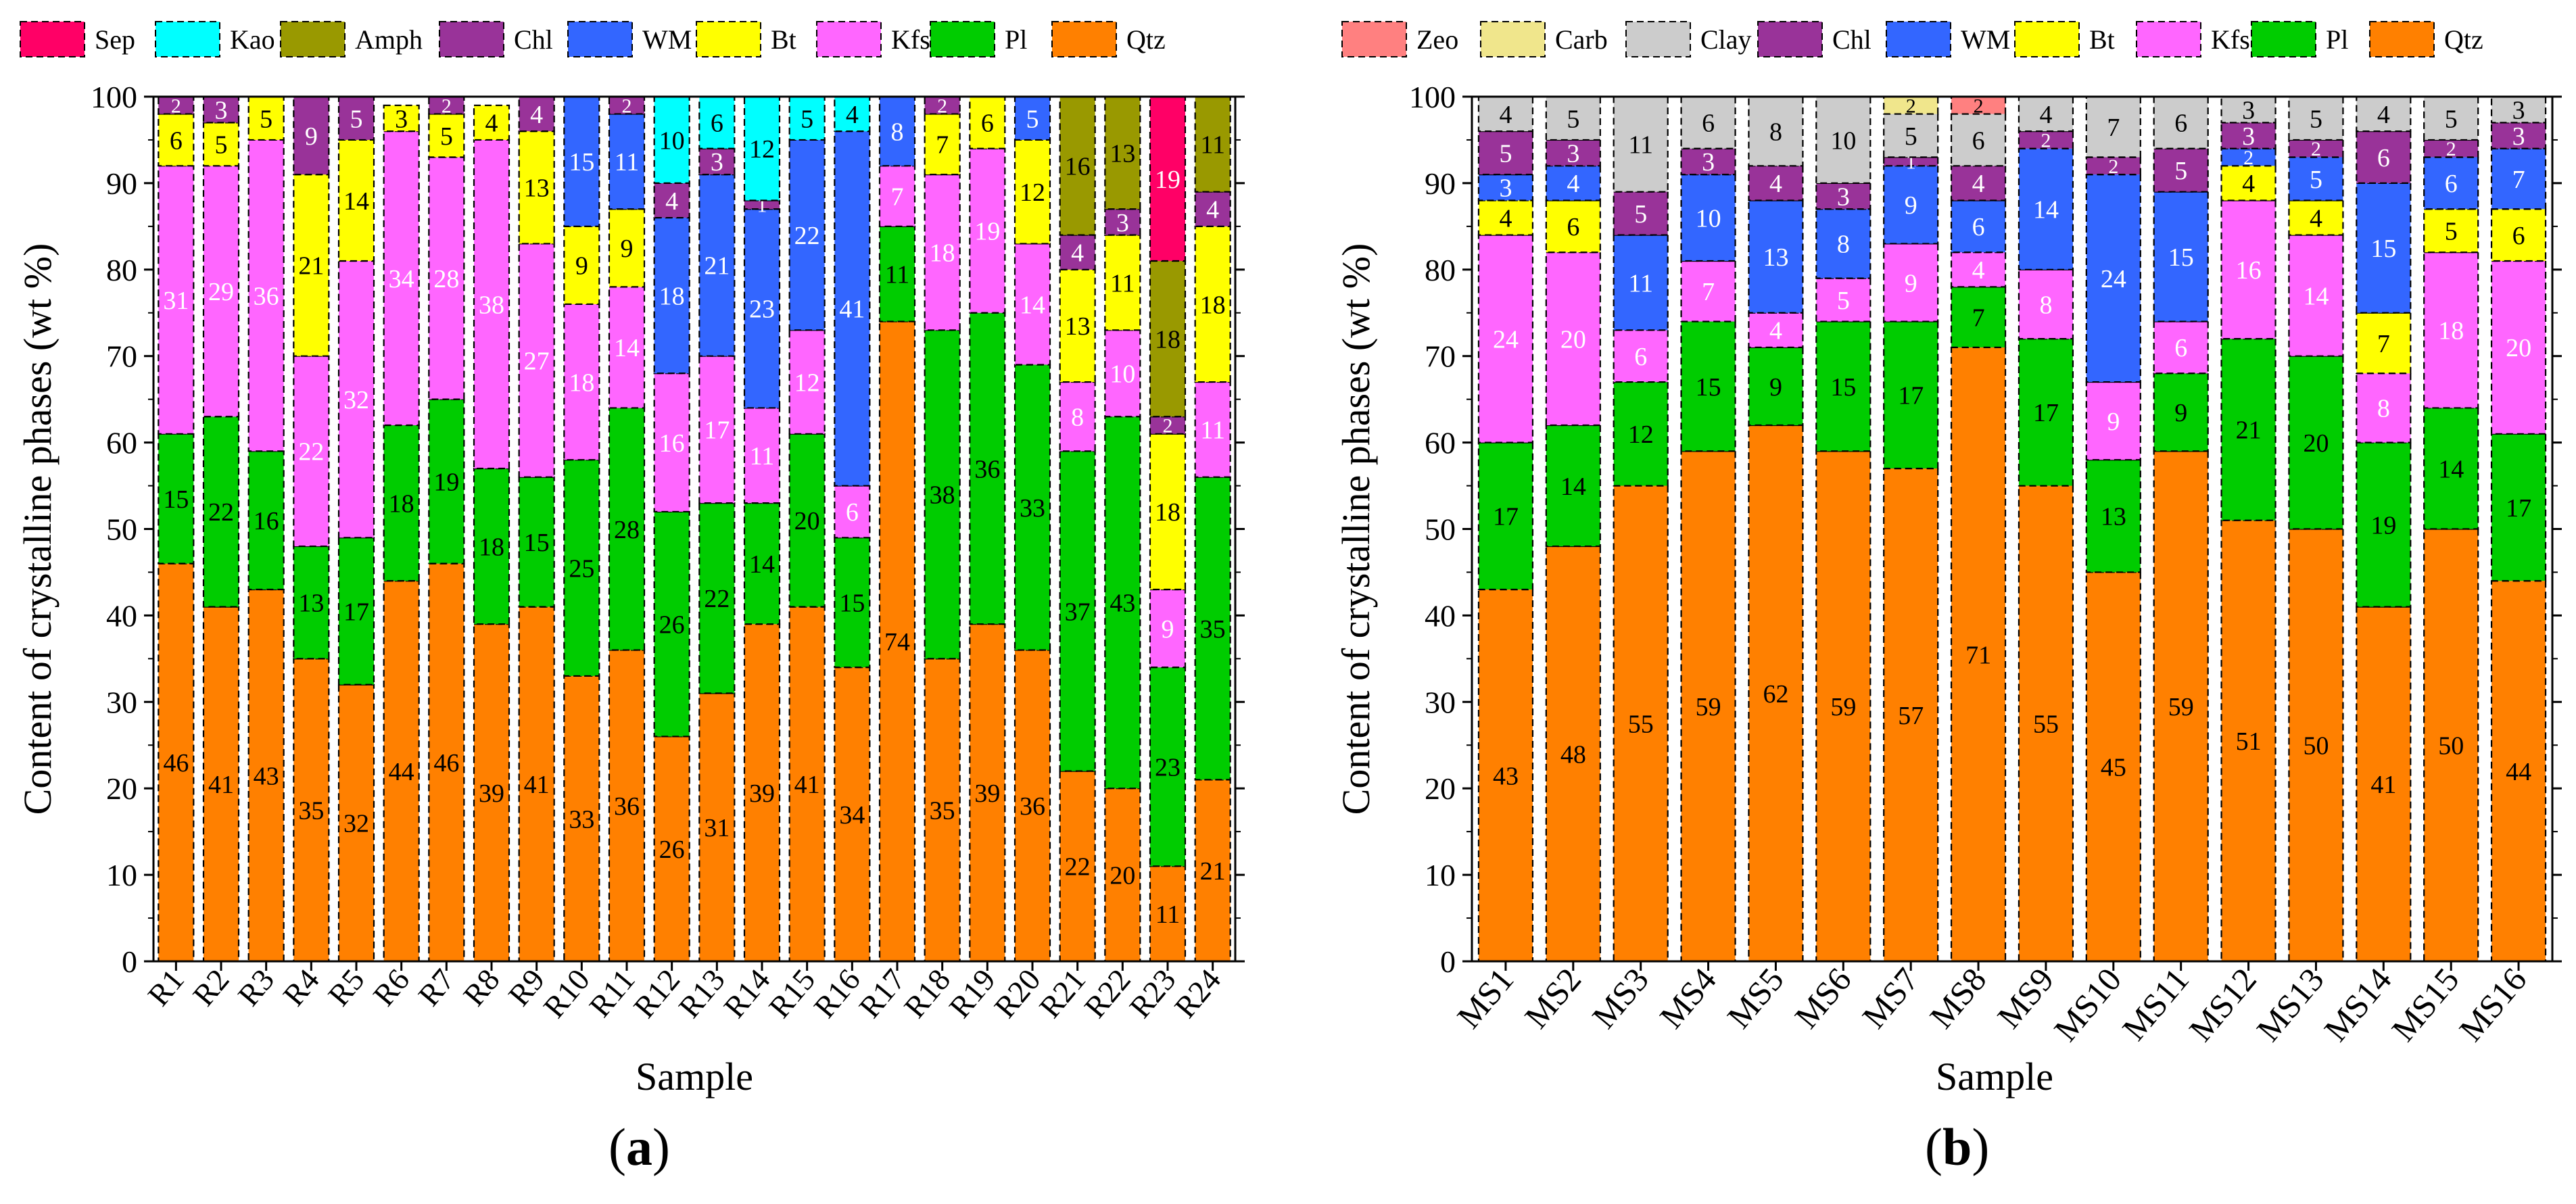 This screenshot has width=2576, height=1204. Describe the element at coordinates (746, 994) in the screenshot. I see `x-tick-label-r14: R14` at that location.